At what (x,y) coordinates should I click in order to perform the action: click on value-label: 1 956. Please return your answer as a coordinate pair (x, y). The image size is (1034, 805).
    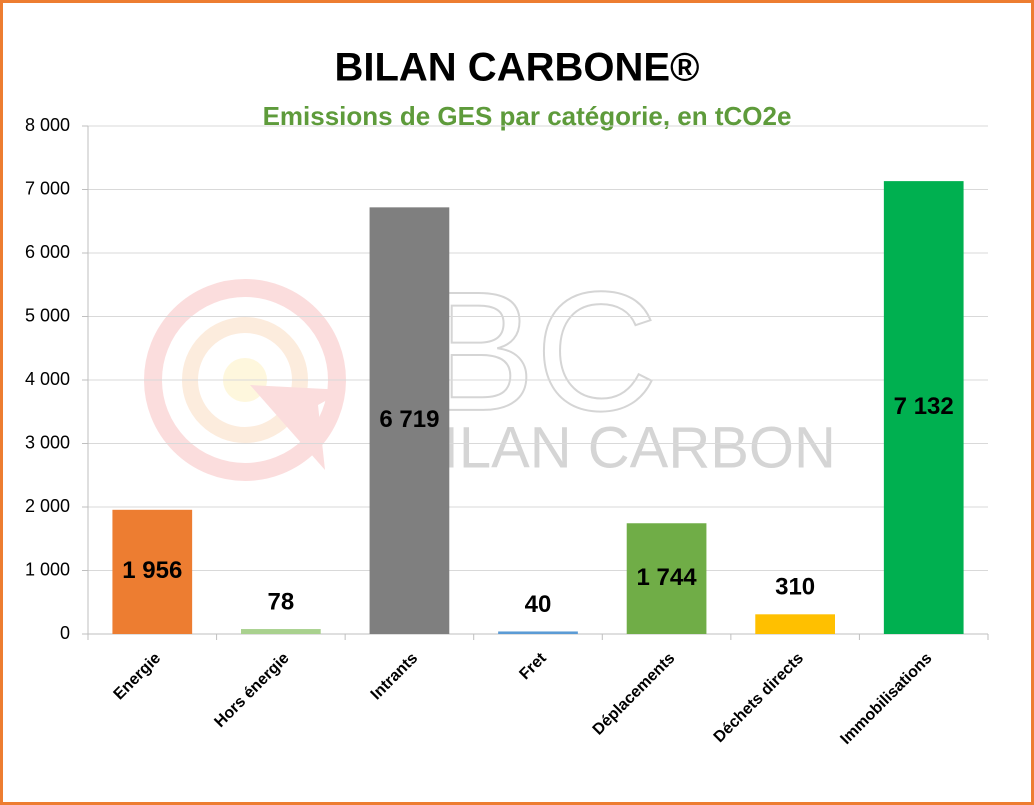
    Looking at the image, I should click on (152, 570).